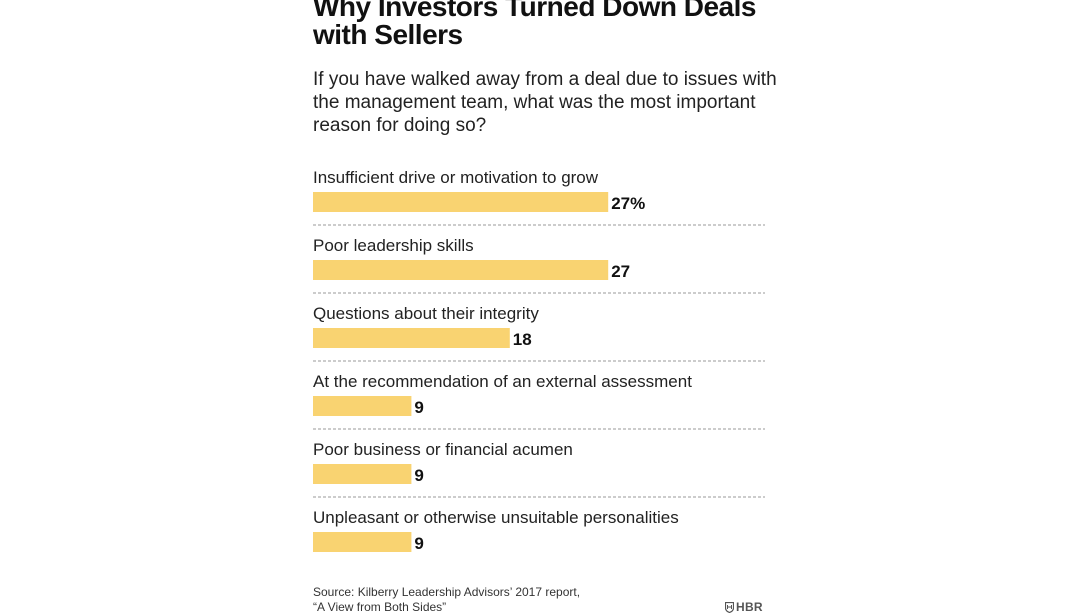 The height and width of the screenshot is (616, 1080). Describe the element at coordinates (380, 607) in the screenshot. I see `source-line-2: “A View from Both Sides”` at that location.